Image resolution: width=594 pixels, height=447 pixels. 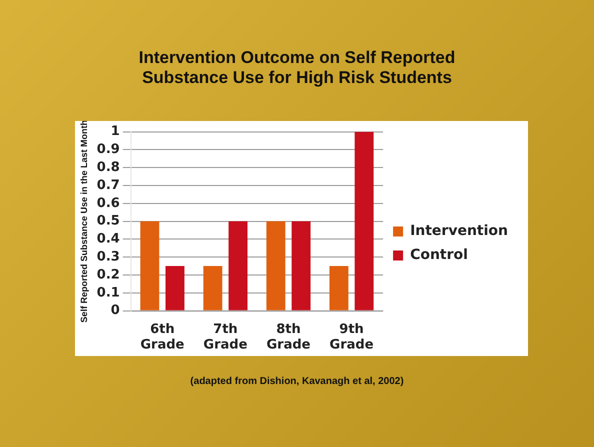 I want to click on y-tick-label: 0.3, so click(x=108, y=256).